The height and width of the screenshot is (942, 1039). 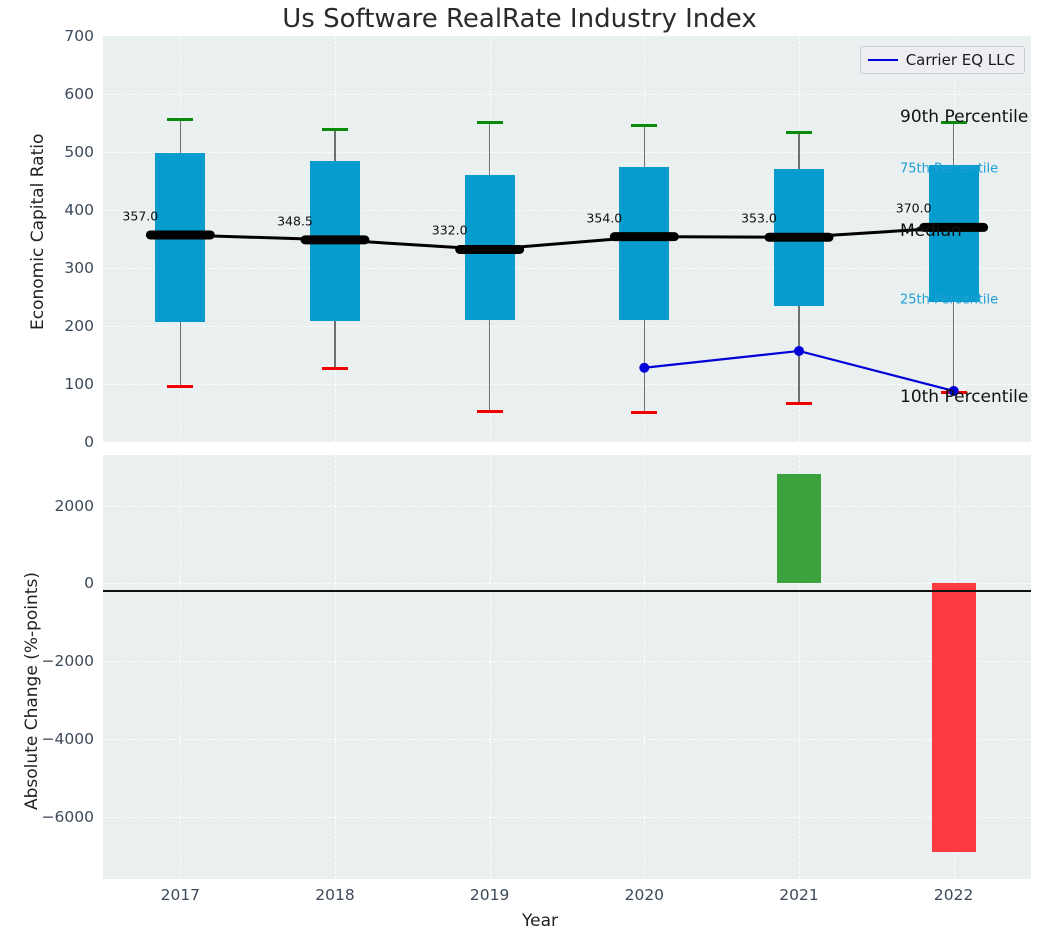 I want to click on percentile-annotation: Median, so click(x=931, y=230).